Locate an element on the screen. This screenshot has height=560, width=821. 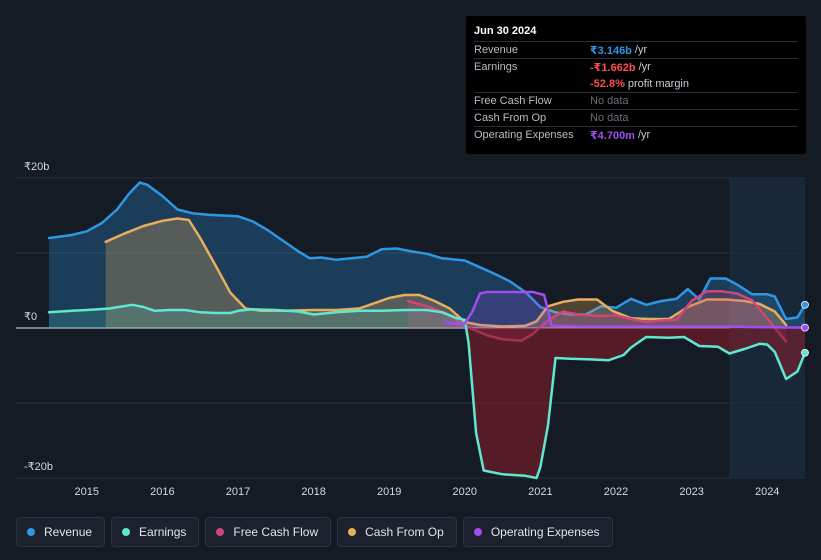
tooltip-row: Free Cash Flow No data is located at coordinates (636, 100).